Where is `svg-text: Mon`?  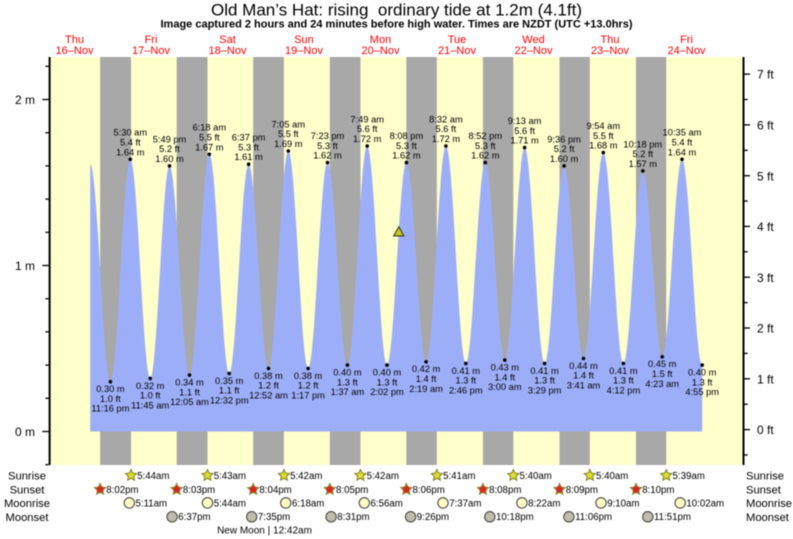 svg-text: Mon is located at coordinates (380, 40).